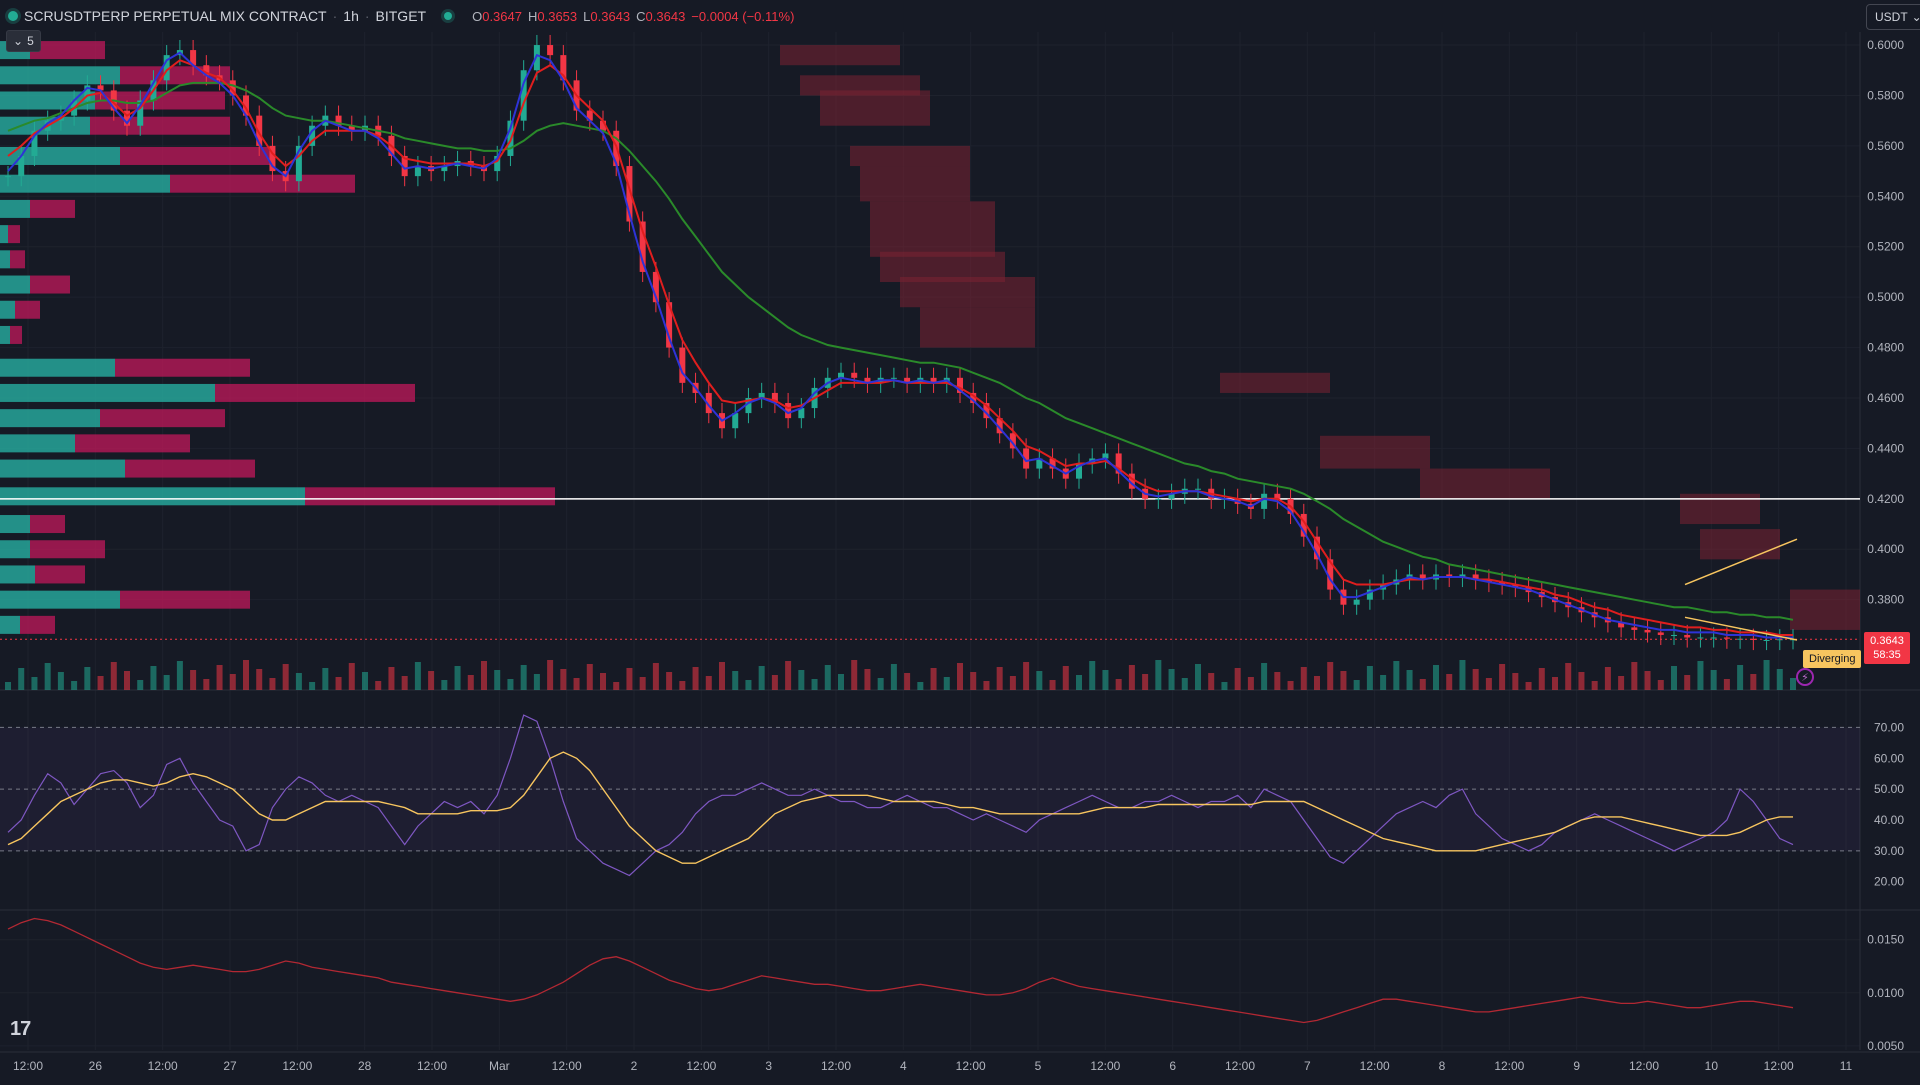 This screenshot has height=1085, width=1920. Describe the element at coordinates (351, 16) in the screenshot. I see `interval-label: 1h` at that location.